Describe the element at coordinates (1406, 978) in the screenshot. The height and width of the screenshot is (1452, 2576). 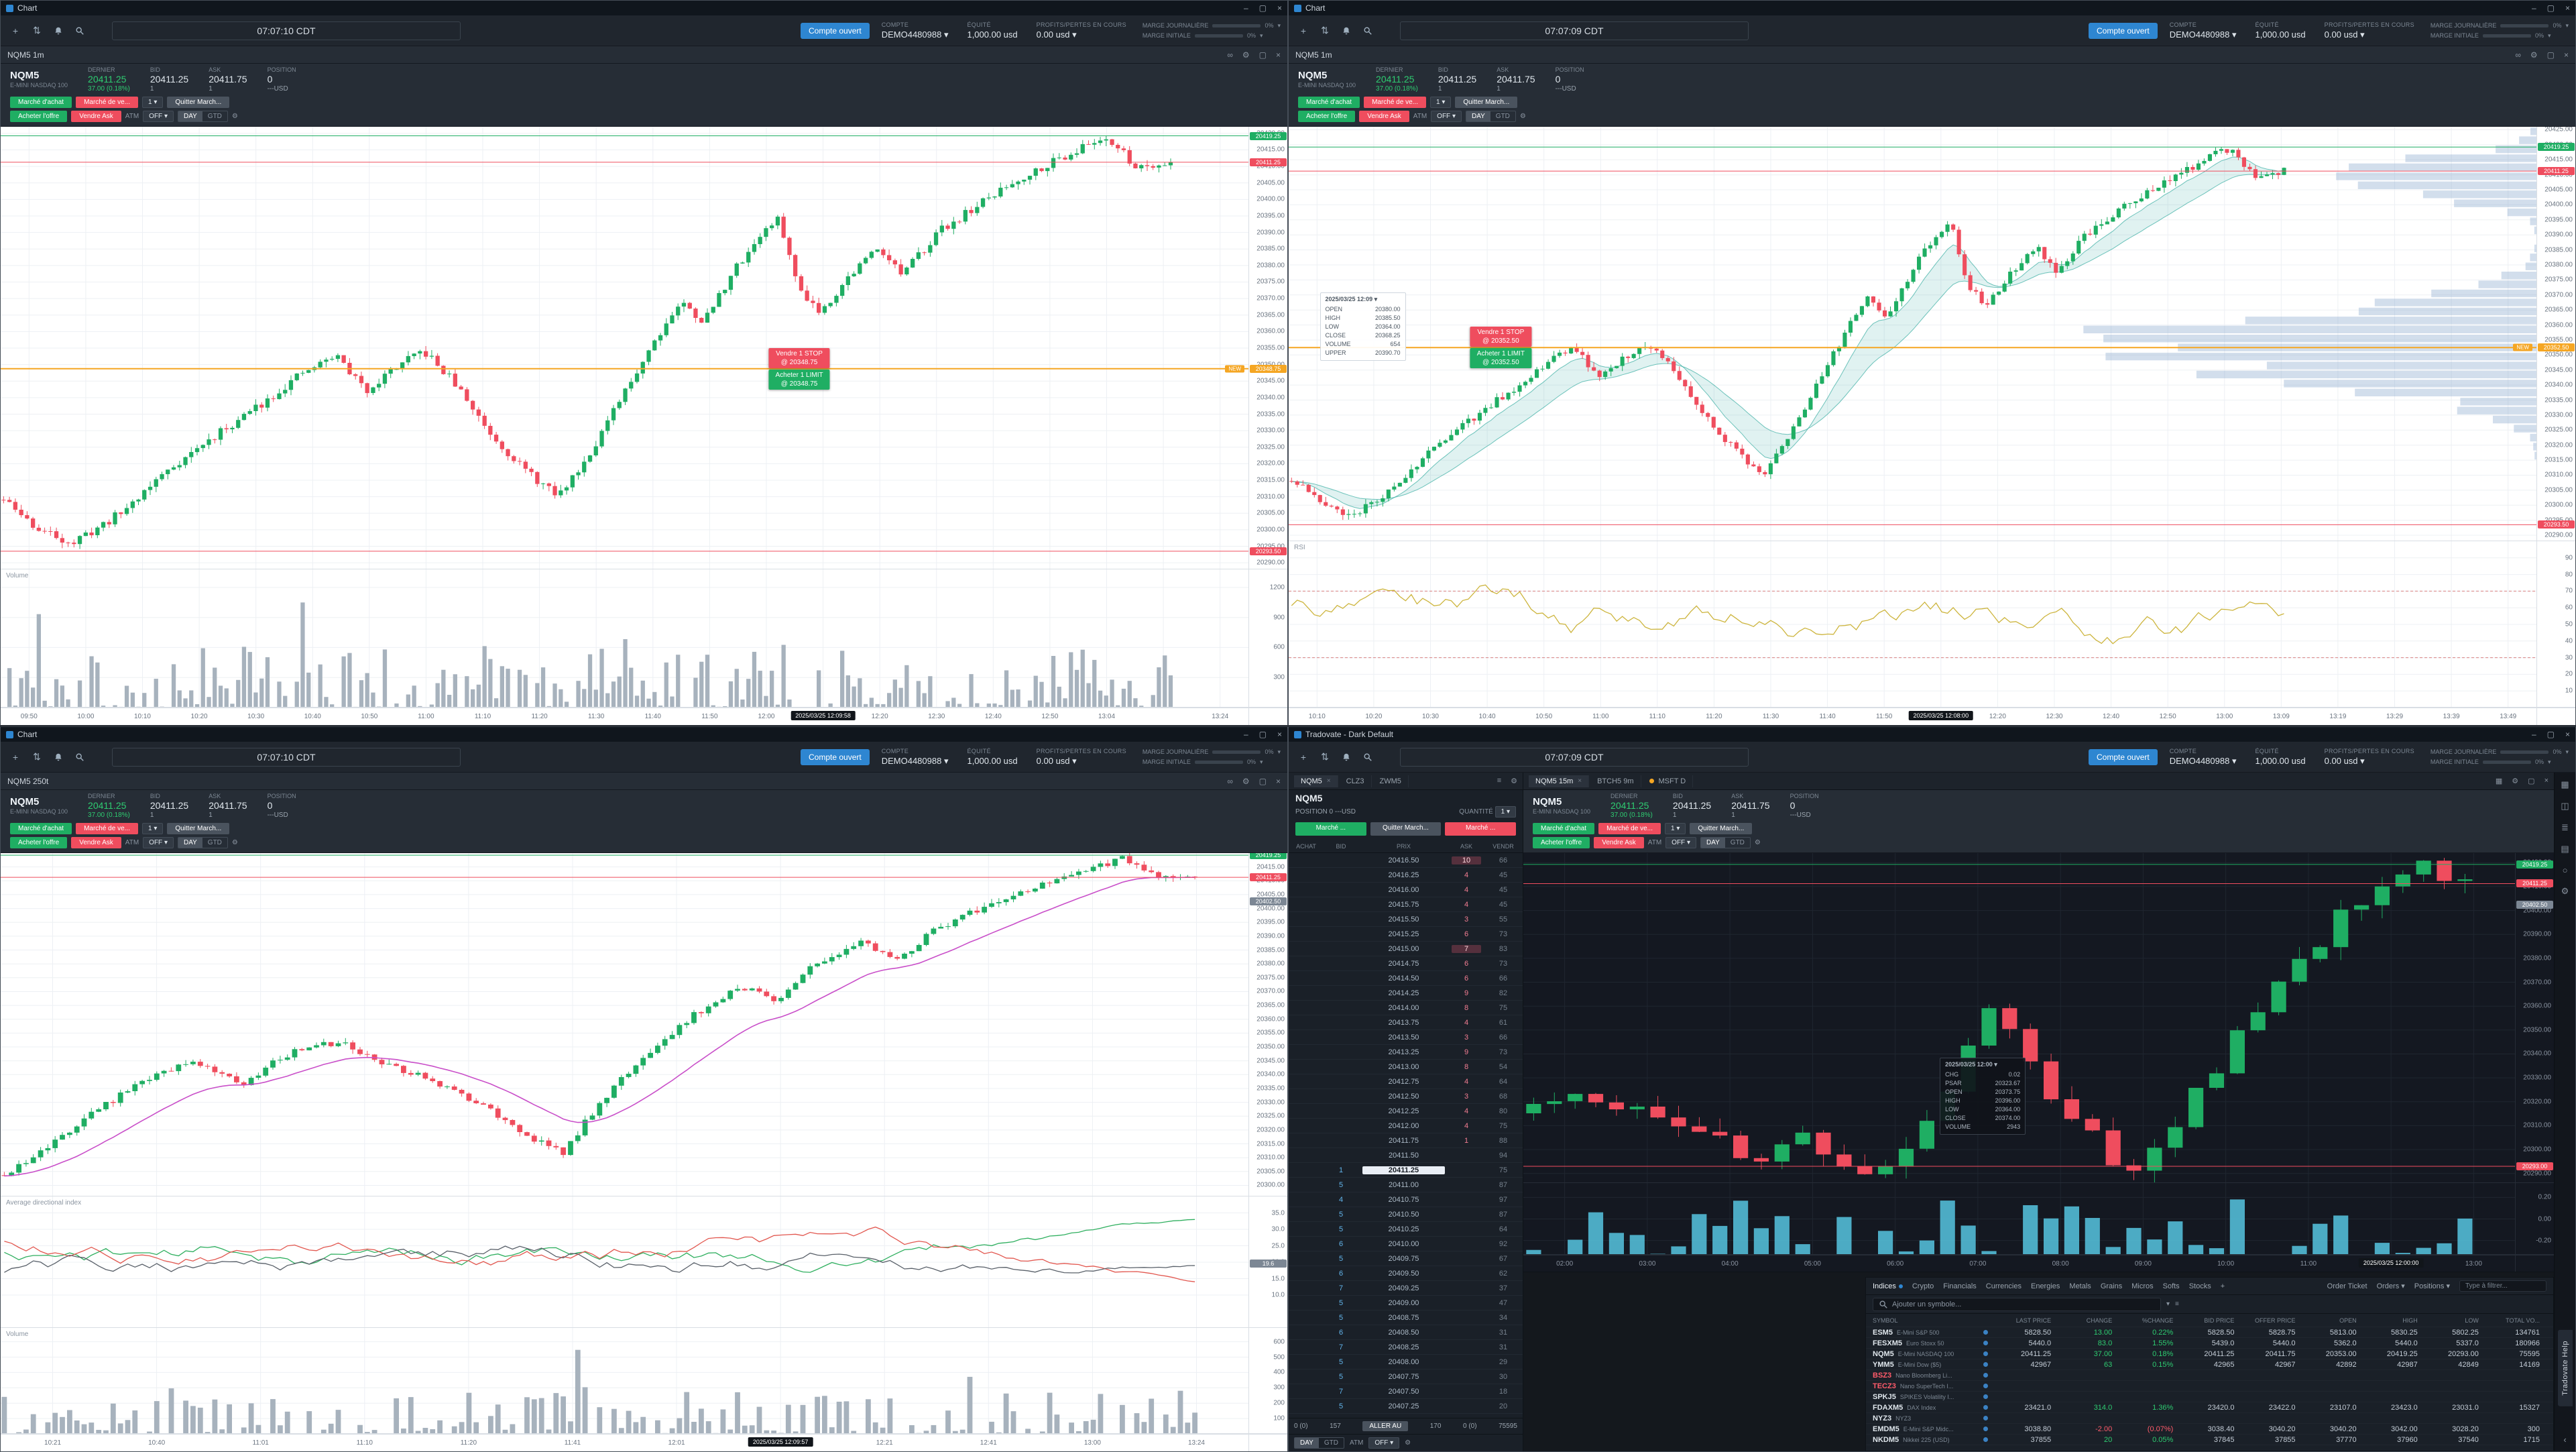
I see `dom-row: 20414.50 6 66` at that location.